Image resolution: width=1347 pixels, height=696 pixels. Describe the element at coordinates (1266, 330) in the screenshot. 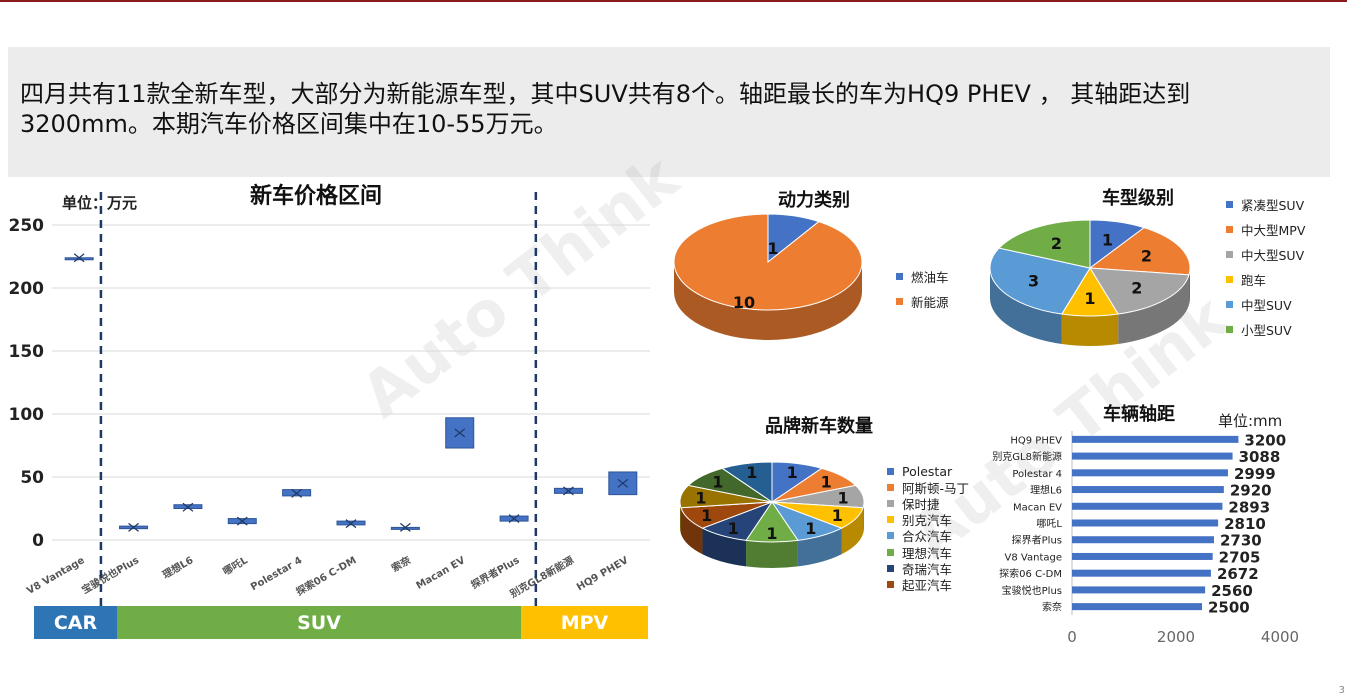

I see `legend-label: 小型SUV` at that location.